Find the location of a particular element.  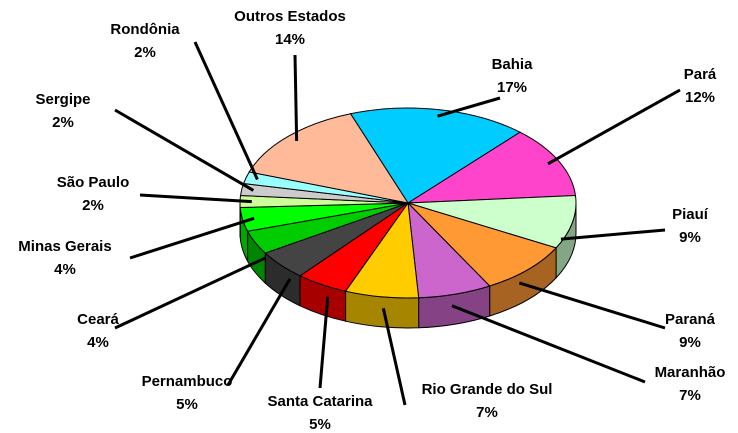

slice-value-label: 12% is located at coordinates (700, 97).